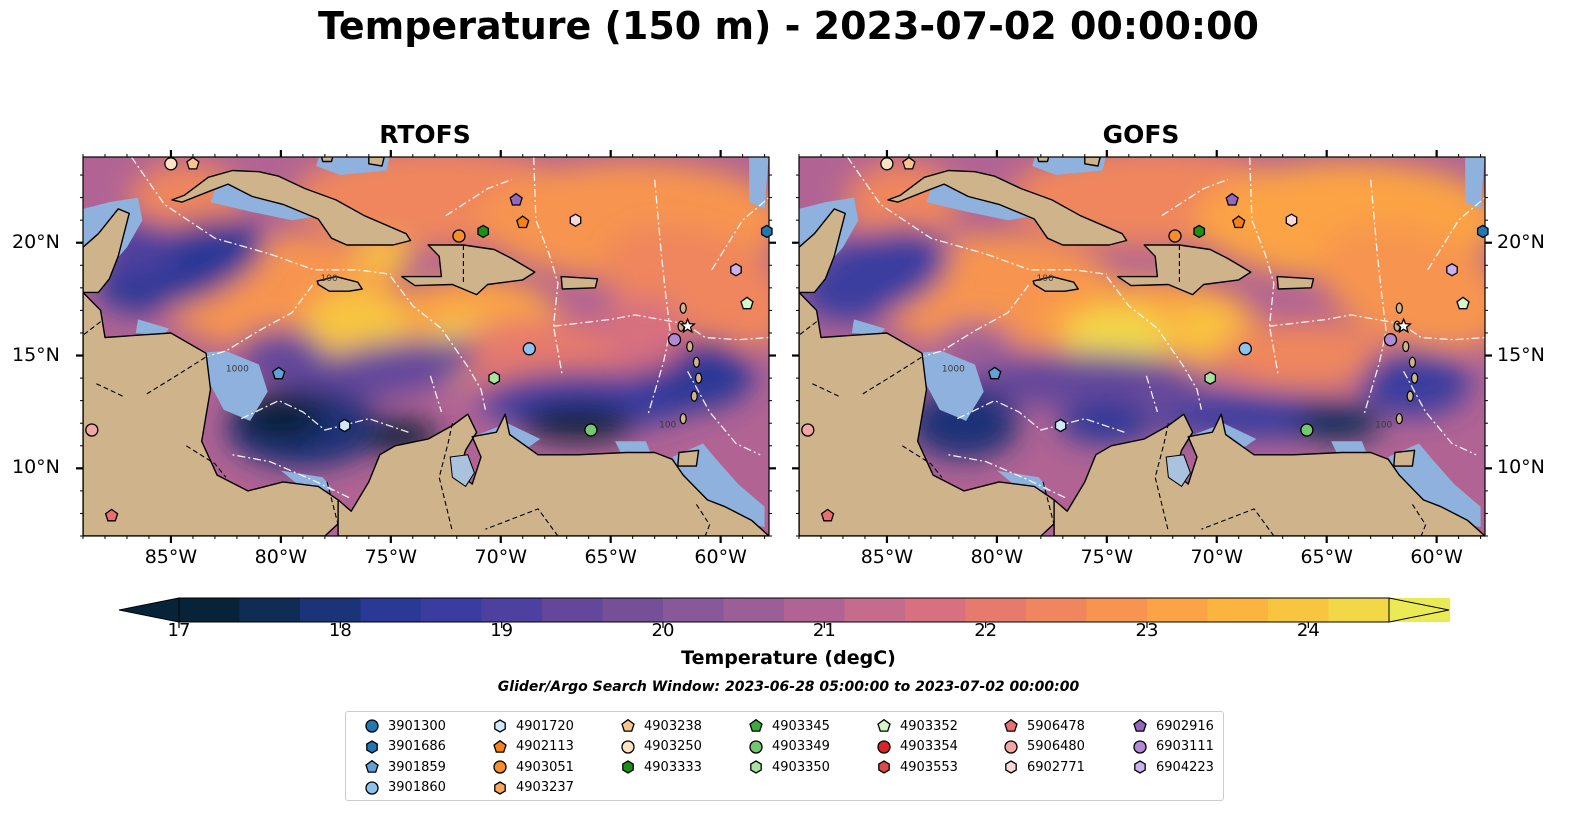  What do you see at coordinates (986, 630) in the screenshot?
I see `colorbar-tick-22: 22` at bounding box center [986, 630].